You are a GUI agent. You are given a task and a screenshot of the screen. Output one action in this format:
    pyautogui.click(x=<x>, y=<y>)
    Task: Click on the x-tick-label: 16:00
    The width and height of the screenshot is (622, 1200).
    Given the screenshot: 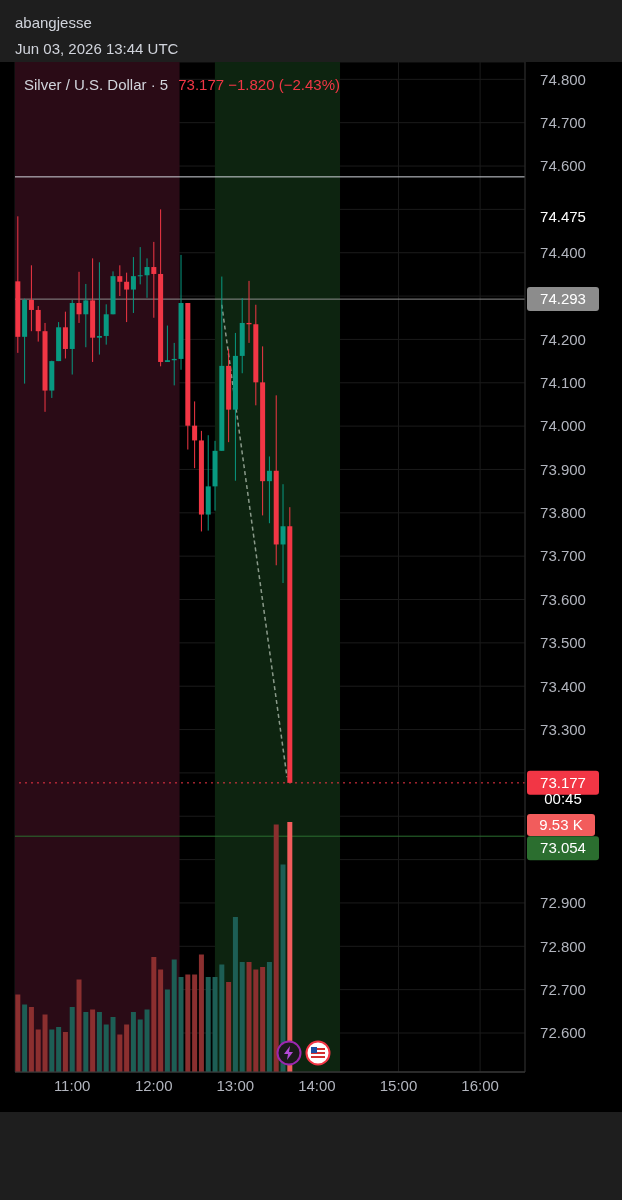 What is the action you would take?
    pyautogui.click(x=480, y=1085)
    